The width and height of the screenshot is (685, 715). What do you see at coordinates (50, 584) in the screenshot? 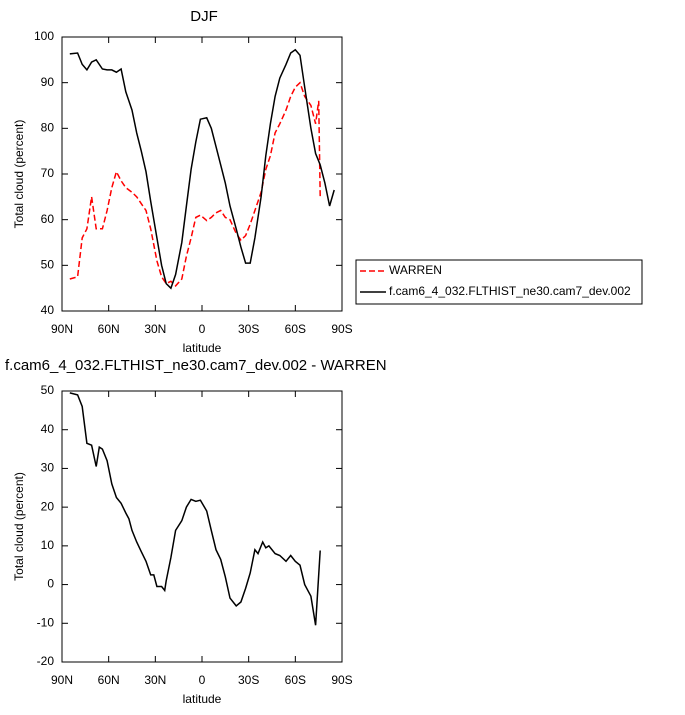
I see `y-tick-label: 0` at bounding box center [50, 584].